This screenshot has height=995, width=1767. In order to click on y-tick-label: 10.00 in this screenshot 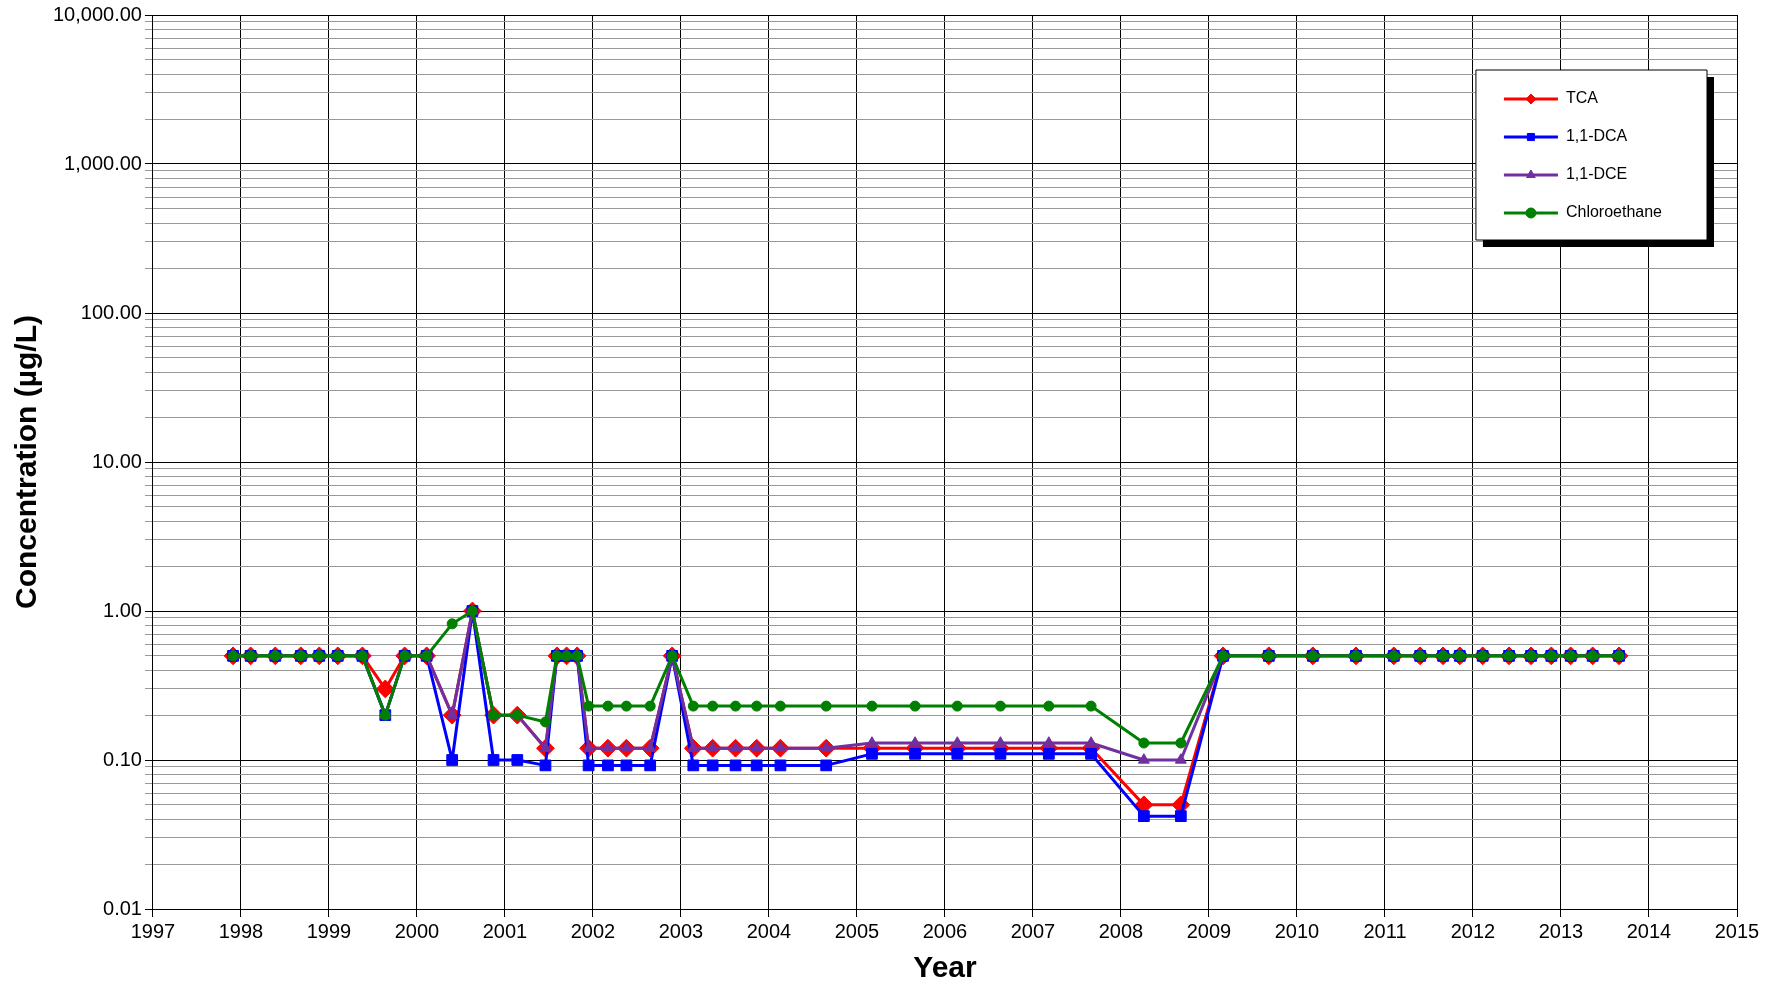, I will do `click(116, 460)`.